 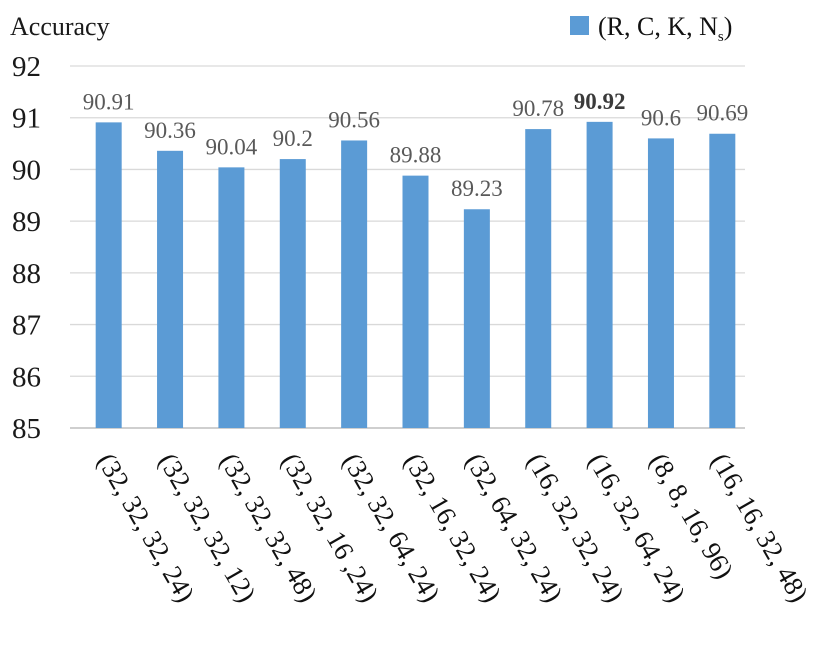 I want to click on legend-swatch, so click(x=579, y=25).